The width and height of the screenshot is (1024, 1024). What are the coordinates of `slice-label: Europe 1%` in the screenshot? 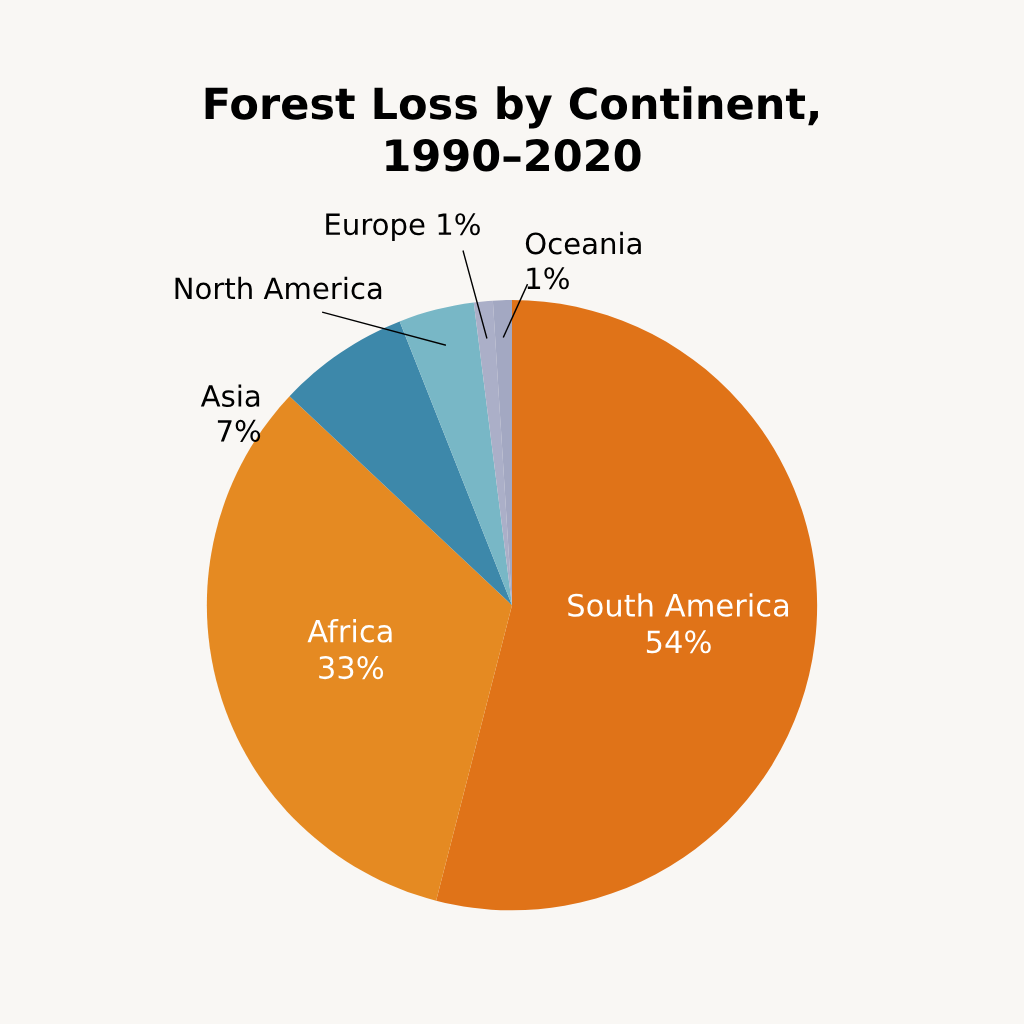 It's located at (403, 227).